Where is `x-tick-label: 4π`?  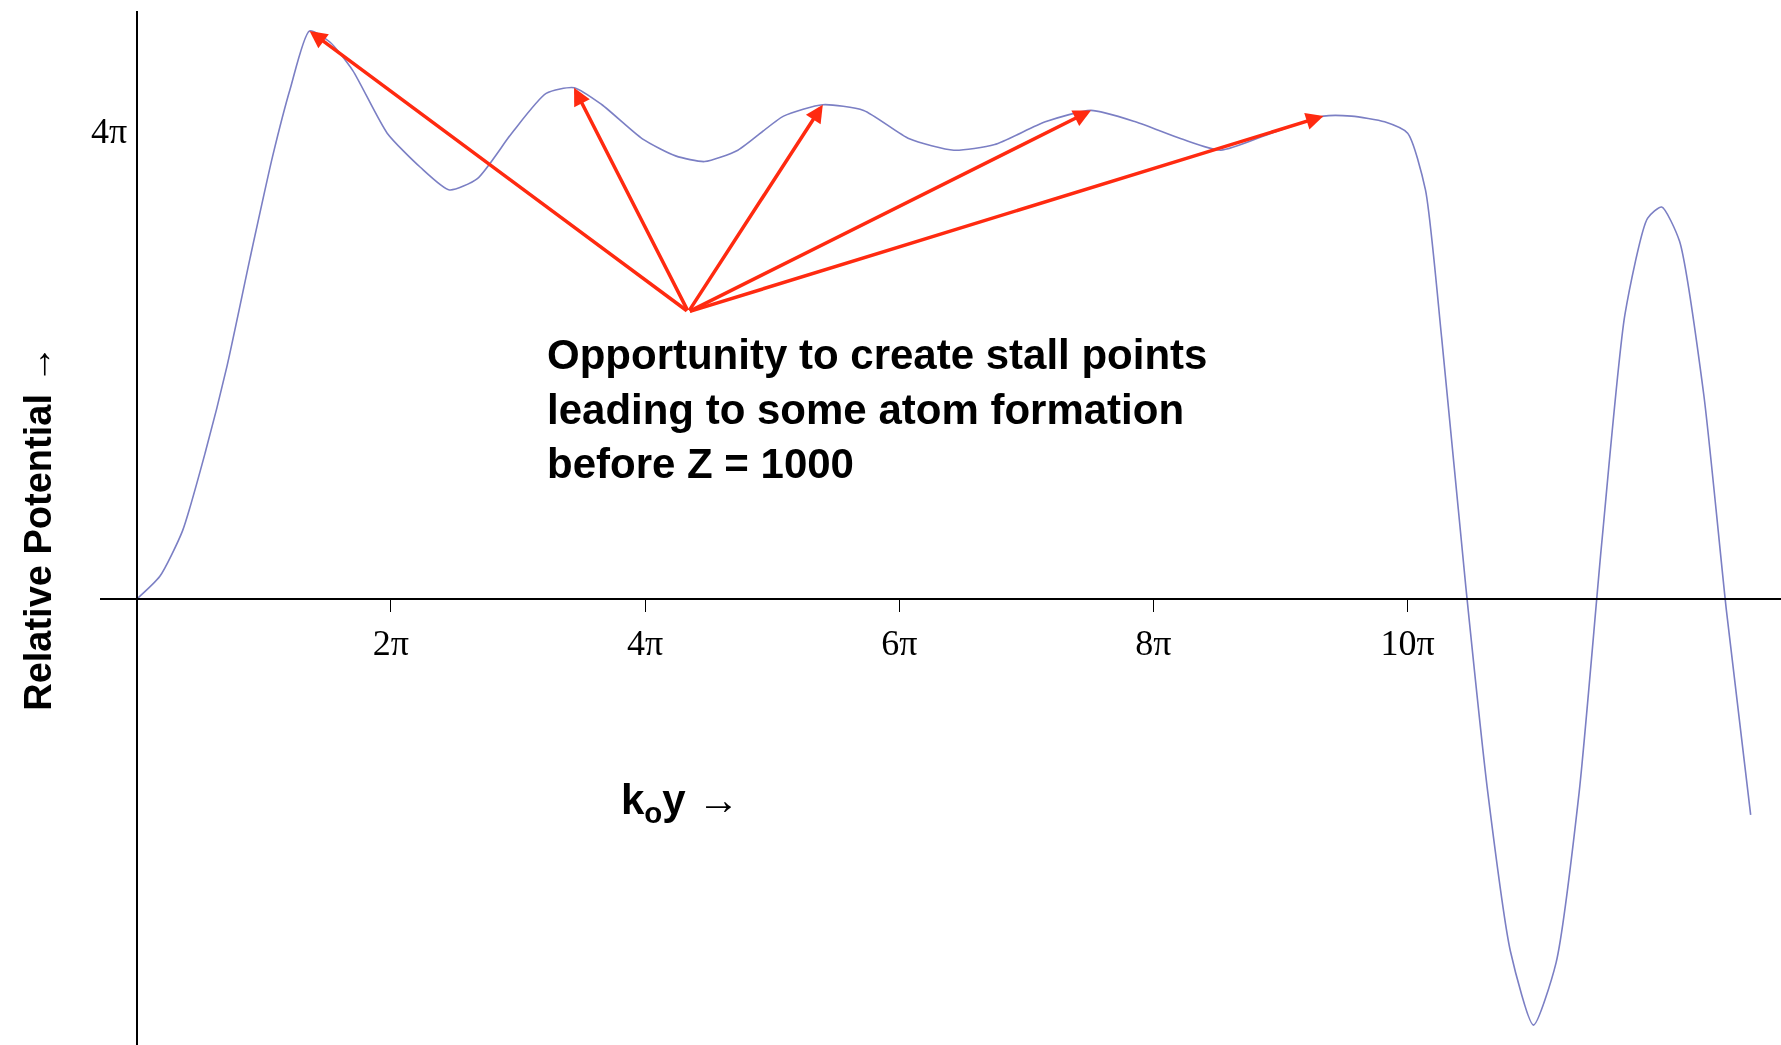 x-tick-label: 4π is located at coordinates (645, 642).